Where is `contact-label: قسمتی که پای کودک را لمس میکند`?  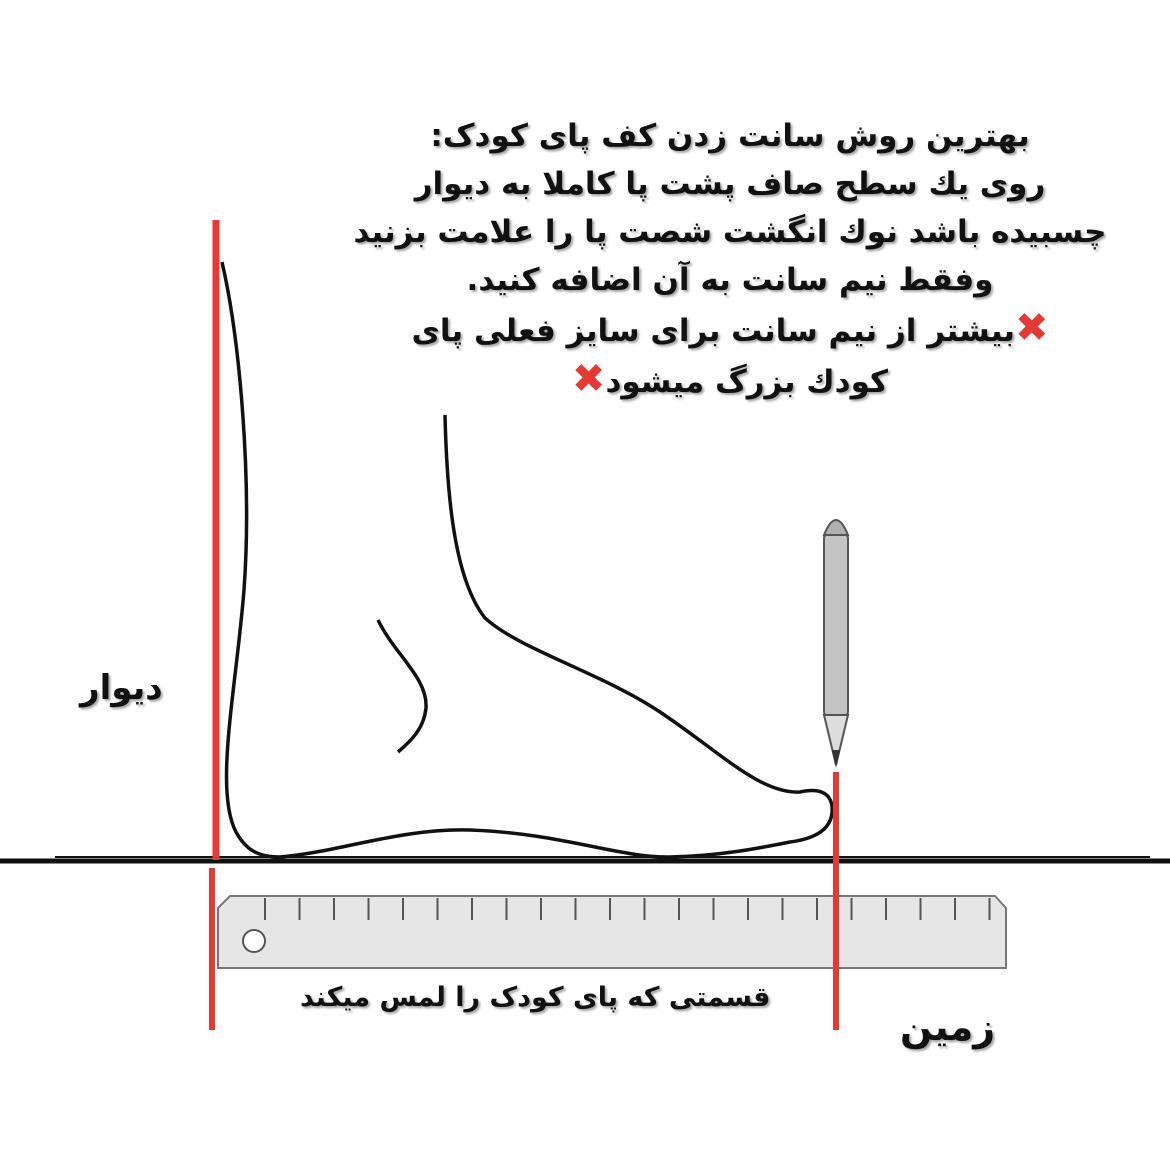
contact-label: قسمتی که پای کودک را لمس میکند is located at coordinates (535, 997).